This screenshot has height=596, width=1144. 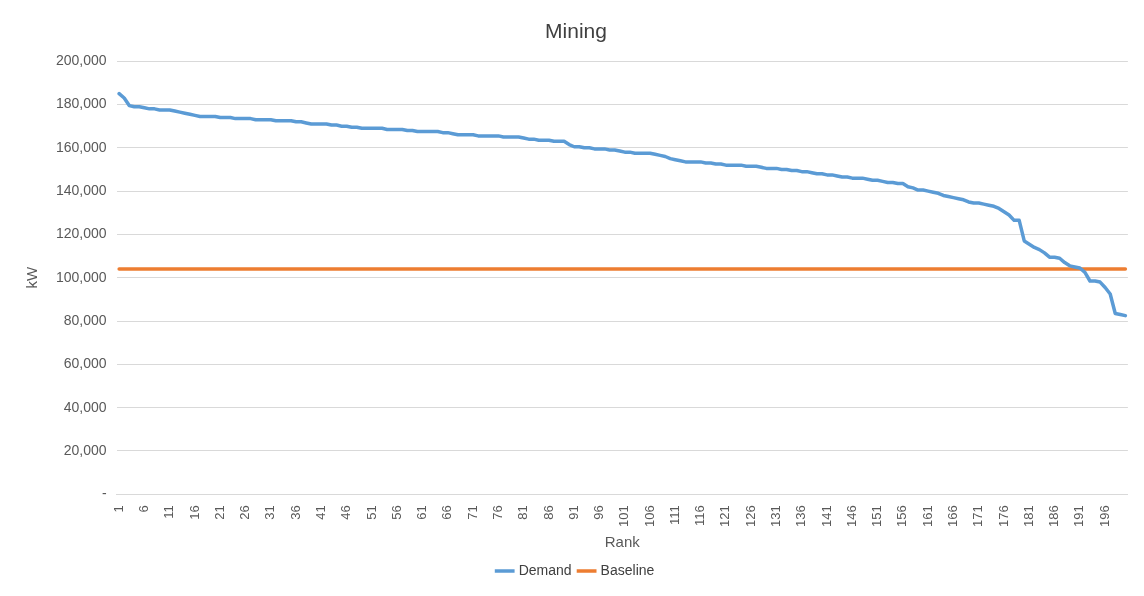 What do you see at coordinates (245, 512) in the screenshot?
I see `x-tick-label: 26` at bounding box center [245, 512].